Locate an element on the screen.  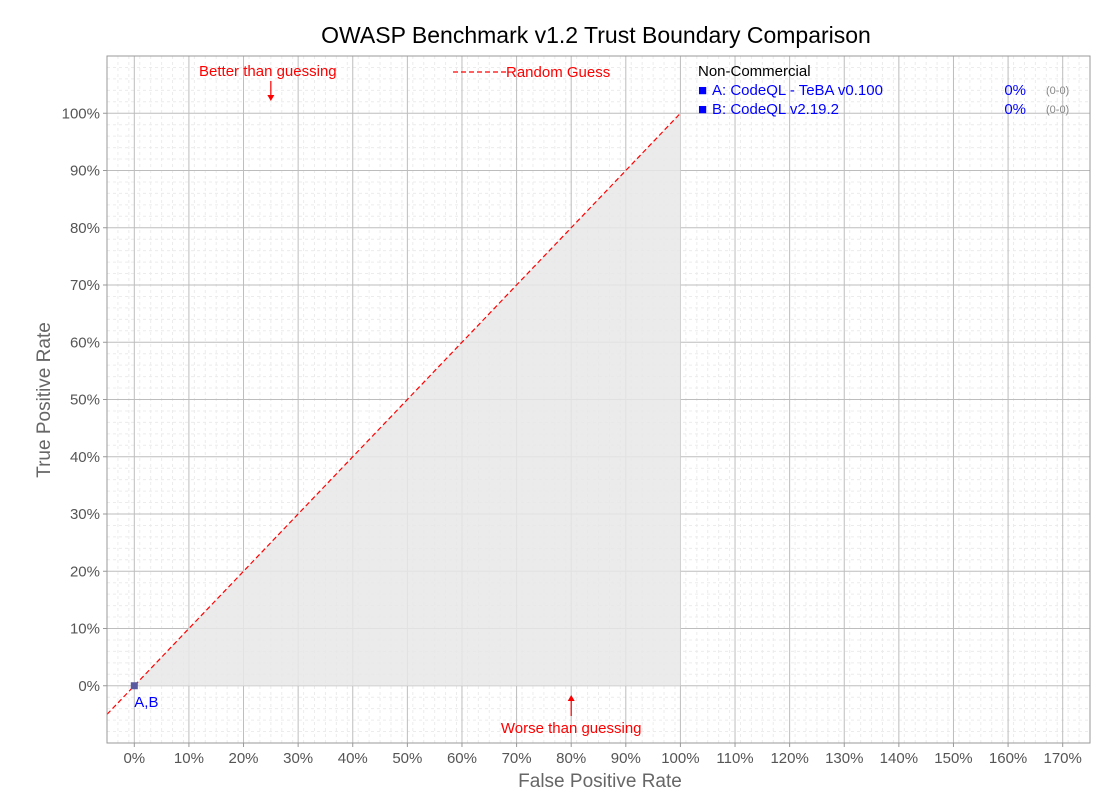
x-tick-label: 30% is located at coordinates (298, 758).